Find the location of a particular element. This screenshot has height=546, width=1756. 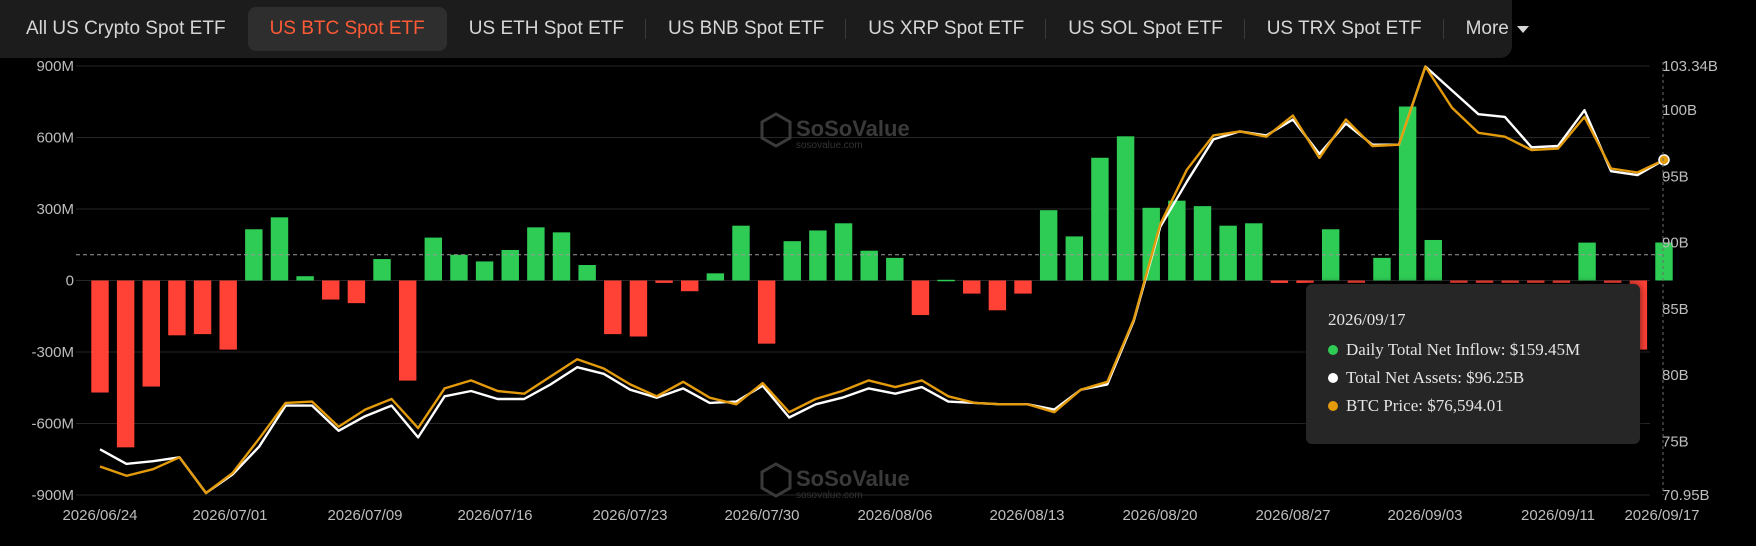

right-axis-tick: 103.34B is located at coordinates (1690, 66).